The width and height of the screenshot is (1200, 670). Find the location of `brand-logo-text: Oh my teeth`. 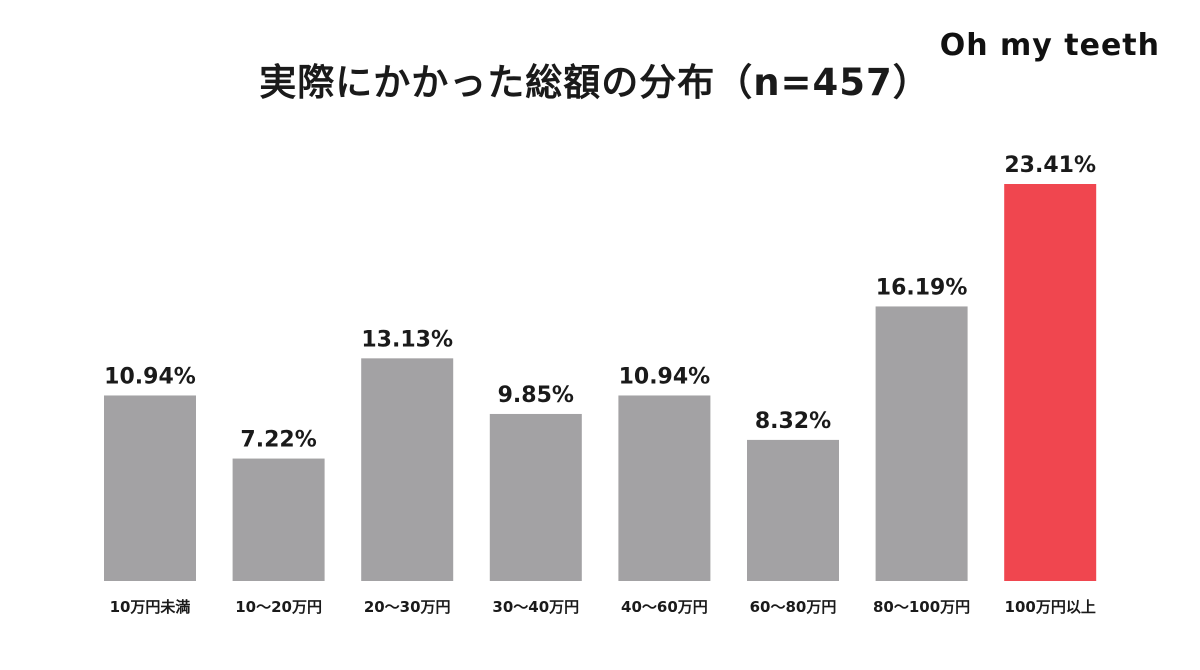

brand-logo-text: Oh my teeth is located at coordinates (1049, 45).